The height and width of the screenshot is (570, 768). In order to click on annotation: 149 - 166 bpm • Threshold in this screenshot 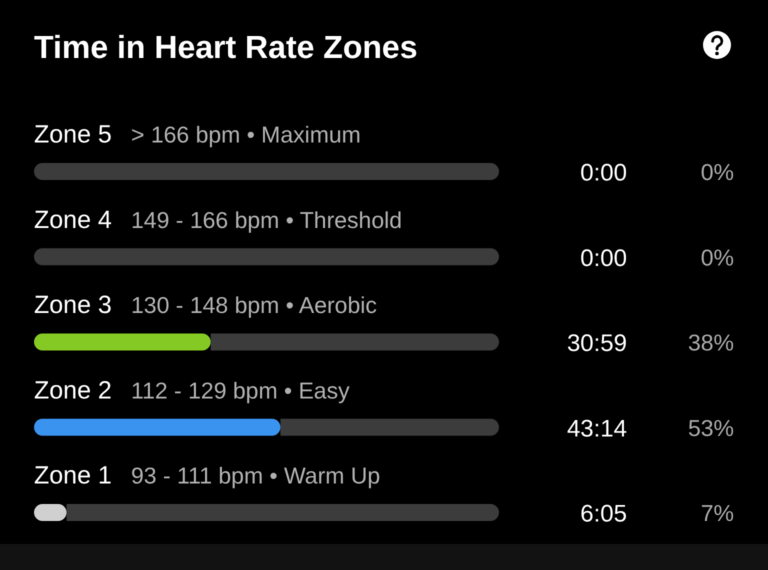, I will do `click(266, 219)`.